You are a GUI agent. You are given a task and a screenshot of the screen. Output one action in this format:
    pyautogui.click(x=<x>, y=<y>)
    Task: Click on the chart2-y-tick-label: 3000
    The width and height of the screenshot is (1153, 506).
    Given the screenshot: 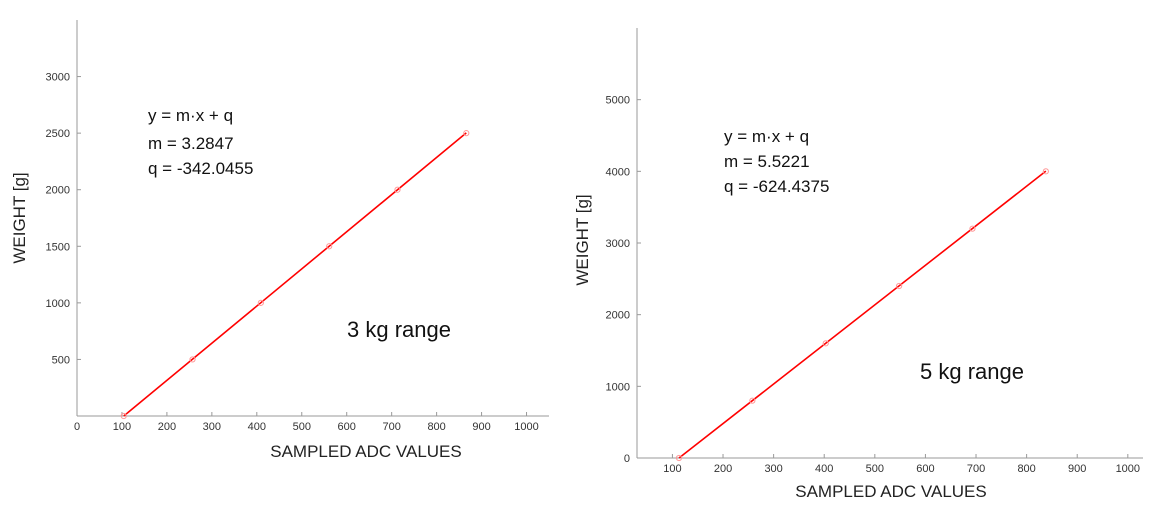 What is the action you would take?
    pyautogui.click(x=618, y=244)
    